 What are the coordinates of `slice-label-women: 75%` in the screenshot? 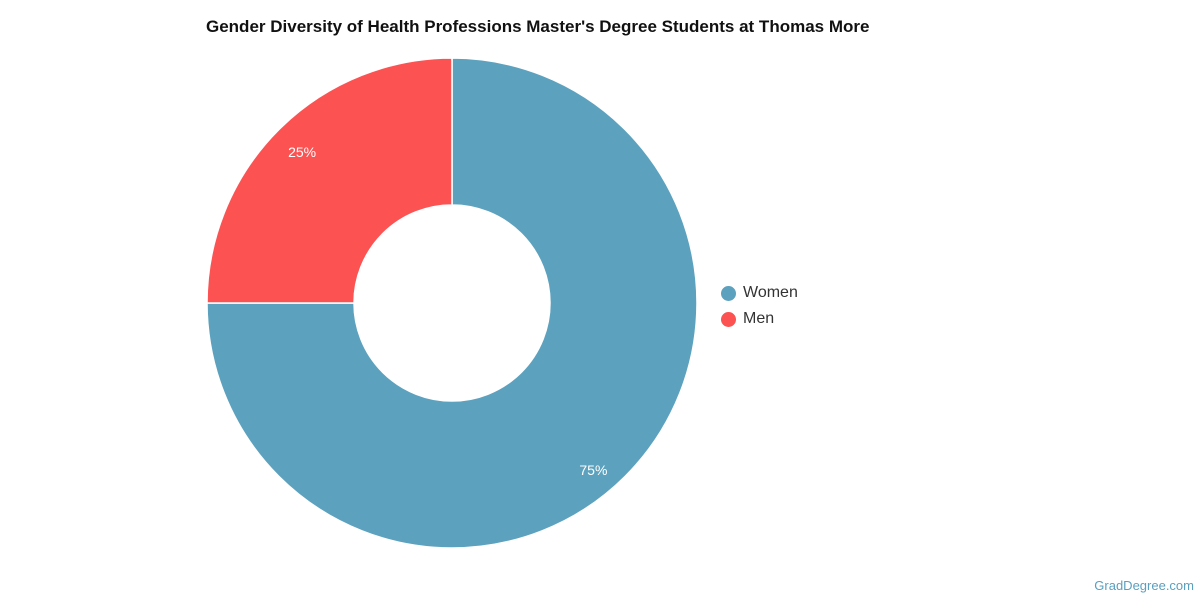 It's located at (593, 470).